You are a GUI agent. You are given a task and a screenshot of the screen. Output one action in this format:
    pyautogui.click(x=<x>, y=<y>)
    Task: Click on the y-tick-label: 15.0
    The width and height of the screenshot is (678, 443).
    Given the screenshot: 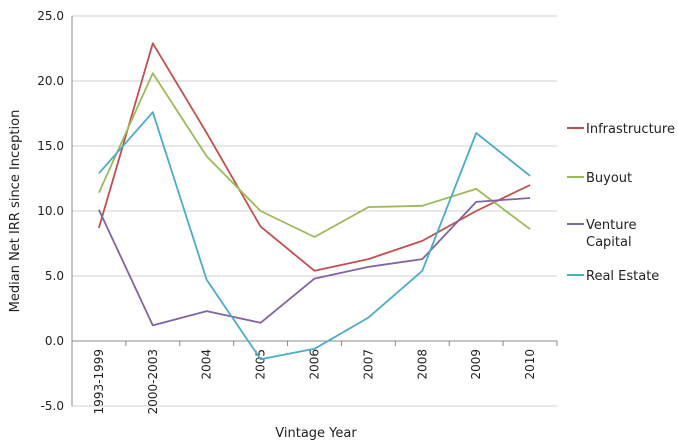 What is the action you would take?
    pyautogui.click(x=50, y=146)
    